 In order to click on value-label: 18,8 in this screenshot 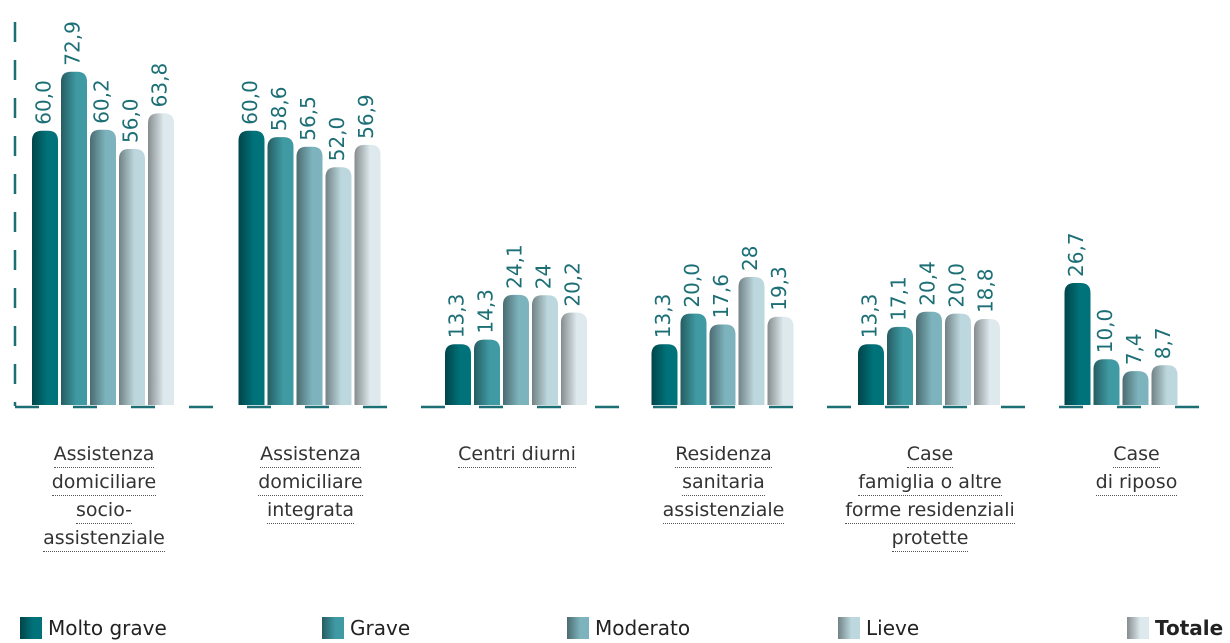, I will do `click(986, 291)`.